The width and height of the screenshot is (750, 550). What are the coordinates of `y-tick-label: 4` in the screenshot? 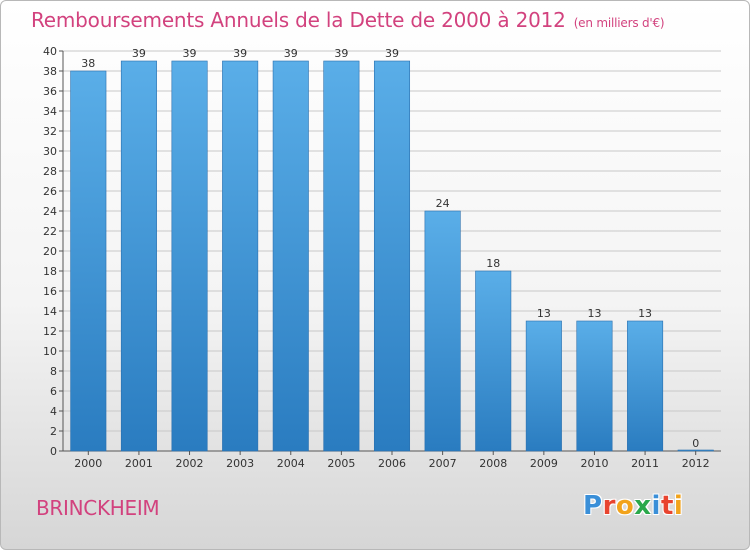 It's located at (53, 411).